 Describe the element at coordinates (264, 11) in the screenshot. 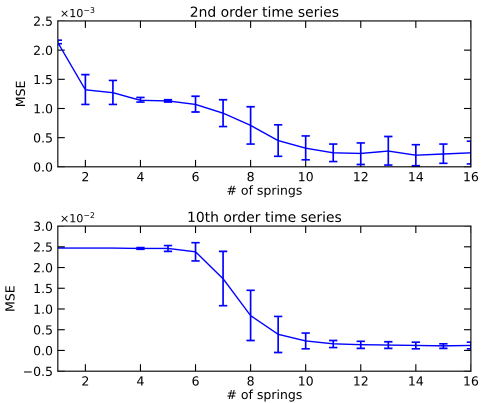

I see `chart-title: 2nd order time series` at that location.